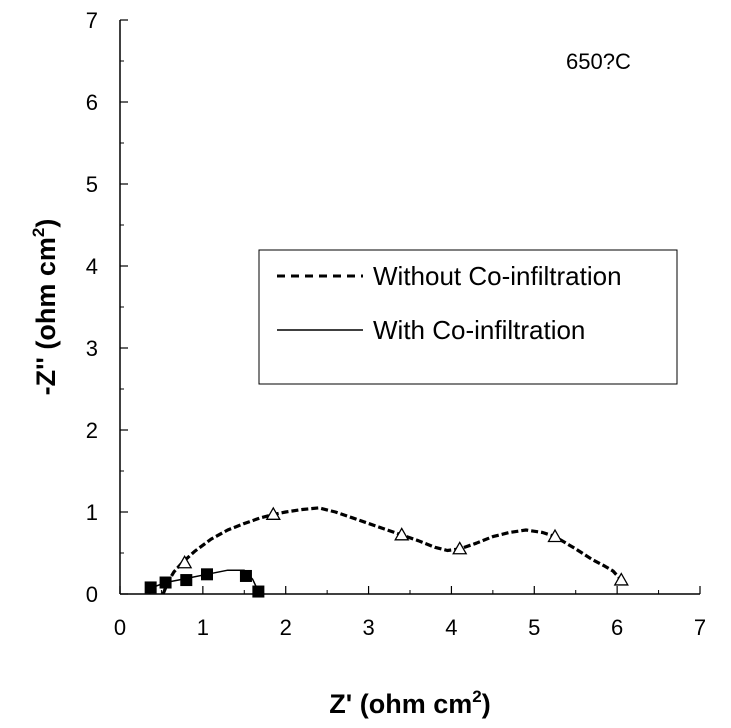 This screenshot has width=731, height=728. Describe the element at coordinates (479, 330) in the screenshot. I see `legend-label-with: With Co-infiltration` at that location.